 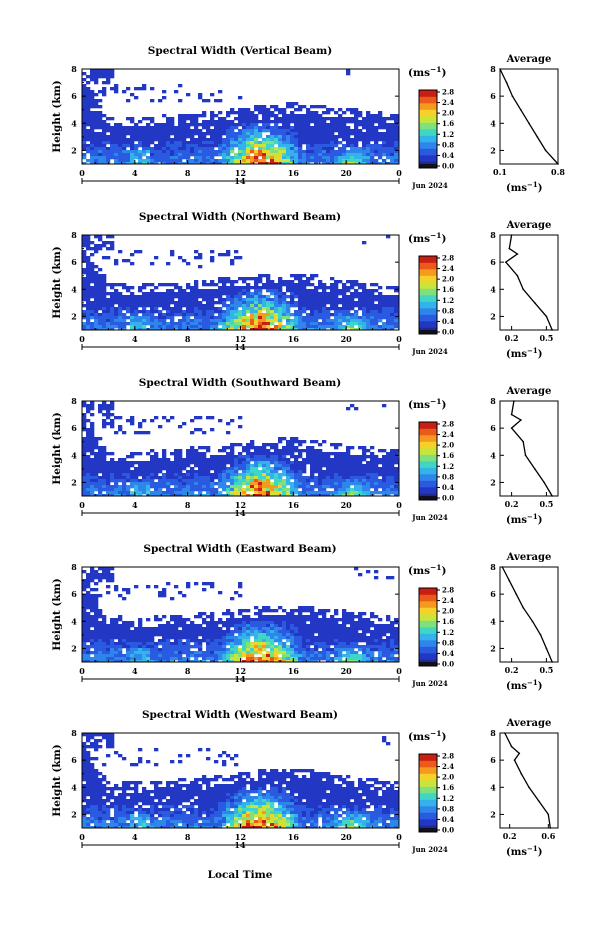 What do you see at coordinates (529, 225) in the screenshot?
I see `average-title: Average` at bounding box center [529, 225].